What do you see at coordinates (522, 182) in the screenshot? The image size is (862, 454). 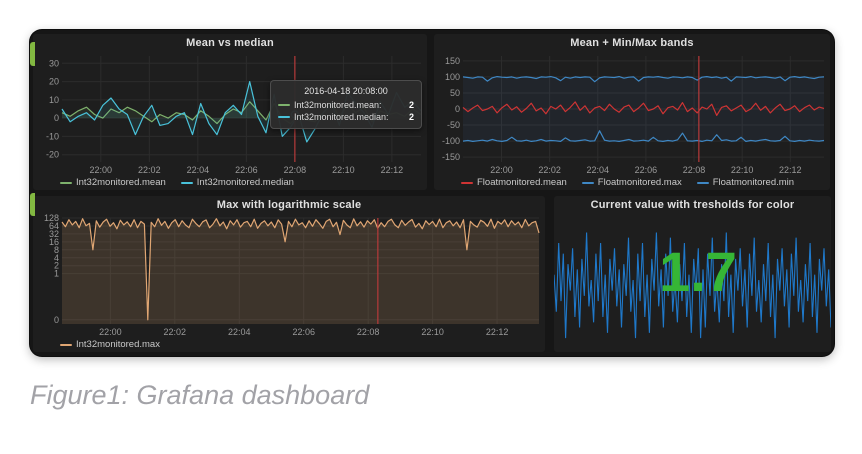 I see `legend-label: Floatmonitored.mean` at bounding box center [522, 182].